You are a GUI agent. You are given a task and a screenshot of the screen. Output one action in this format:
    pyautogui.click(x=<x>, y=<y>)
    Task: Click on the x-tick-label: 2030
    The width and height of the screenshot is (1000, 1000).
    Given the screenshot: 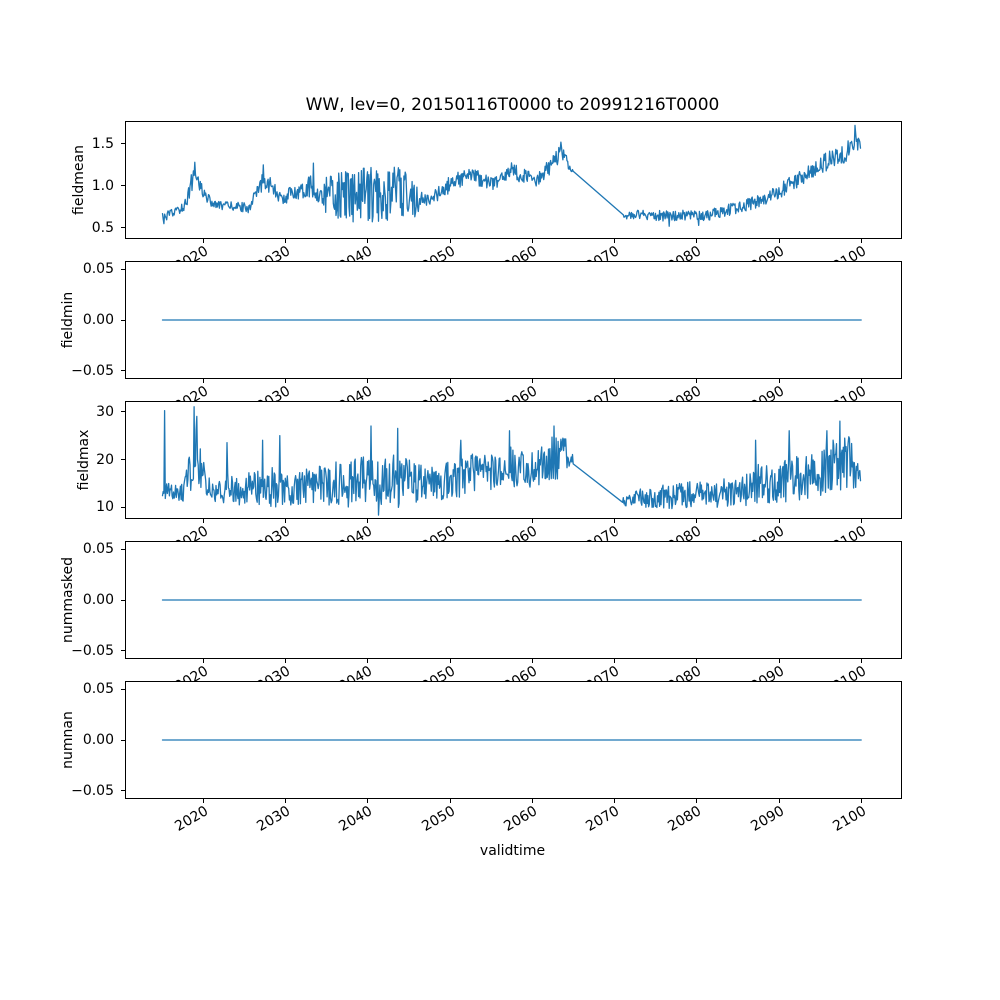 What is the action you would take?
    pyautogui.click(x=274, y=819)
    